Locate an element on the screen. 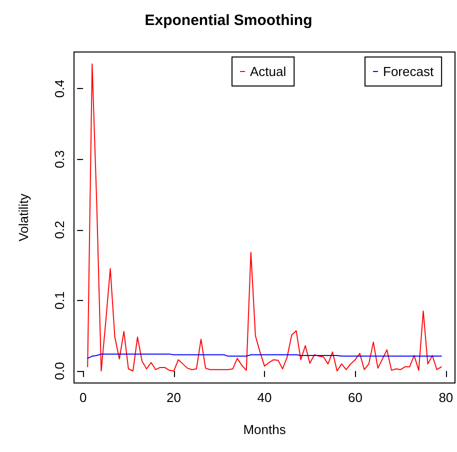 This screenshot has height=452, width=457. y-tick-label: 0.2 is located at coordinates (59, 229).